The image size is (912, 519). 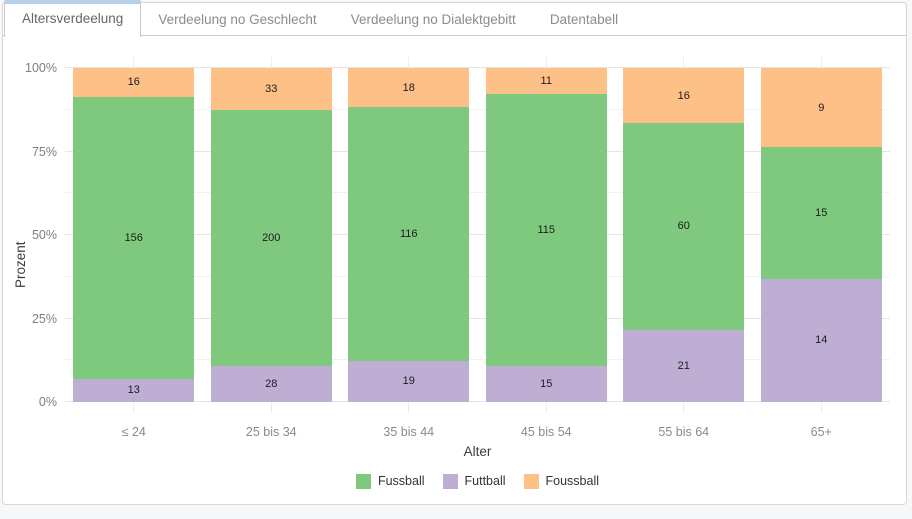 I want to click on legend-swatch-fussball, so click(x=363, y=481).